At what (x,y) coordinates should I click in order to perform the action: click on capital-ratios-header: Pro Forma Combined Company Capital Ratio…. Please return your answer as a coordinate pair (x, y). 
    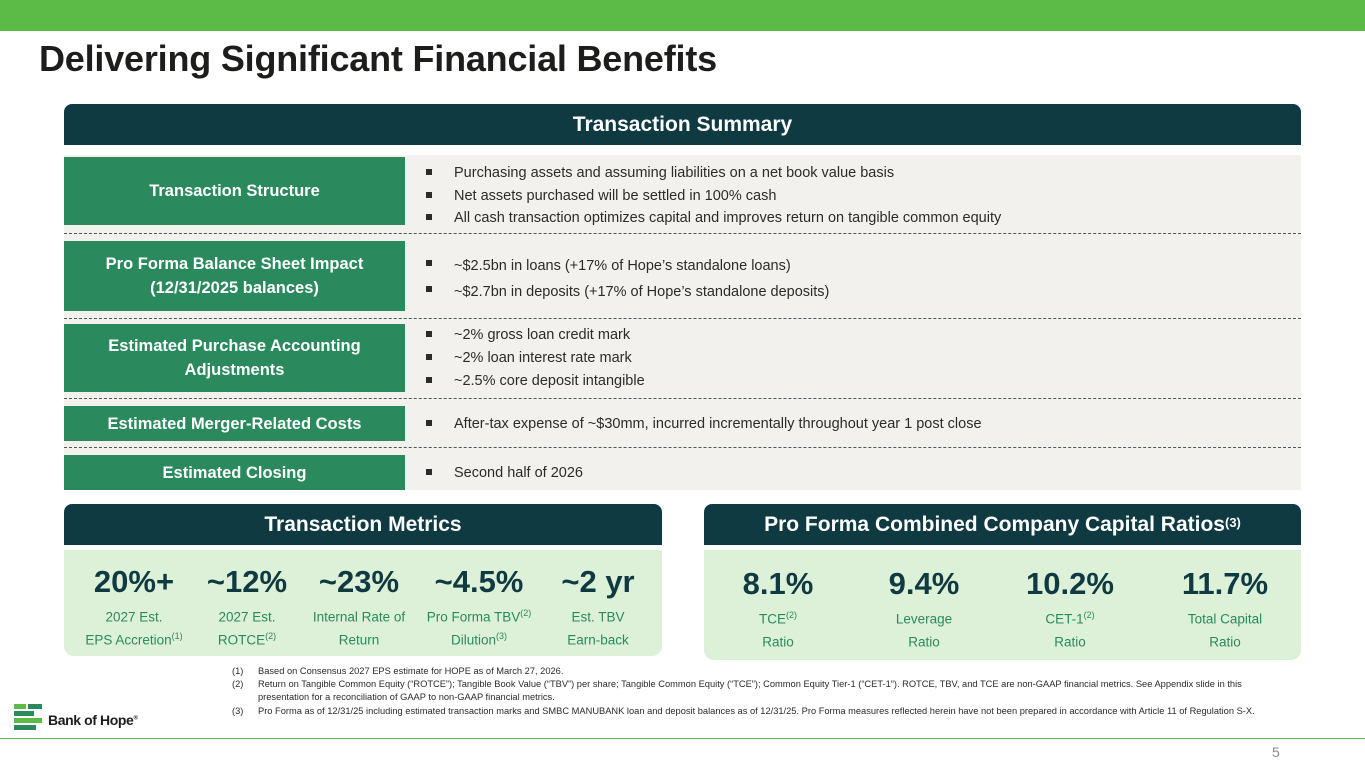
    Looking at the image, I should click on (1002, 524).